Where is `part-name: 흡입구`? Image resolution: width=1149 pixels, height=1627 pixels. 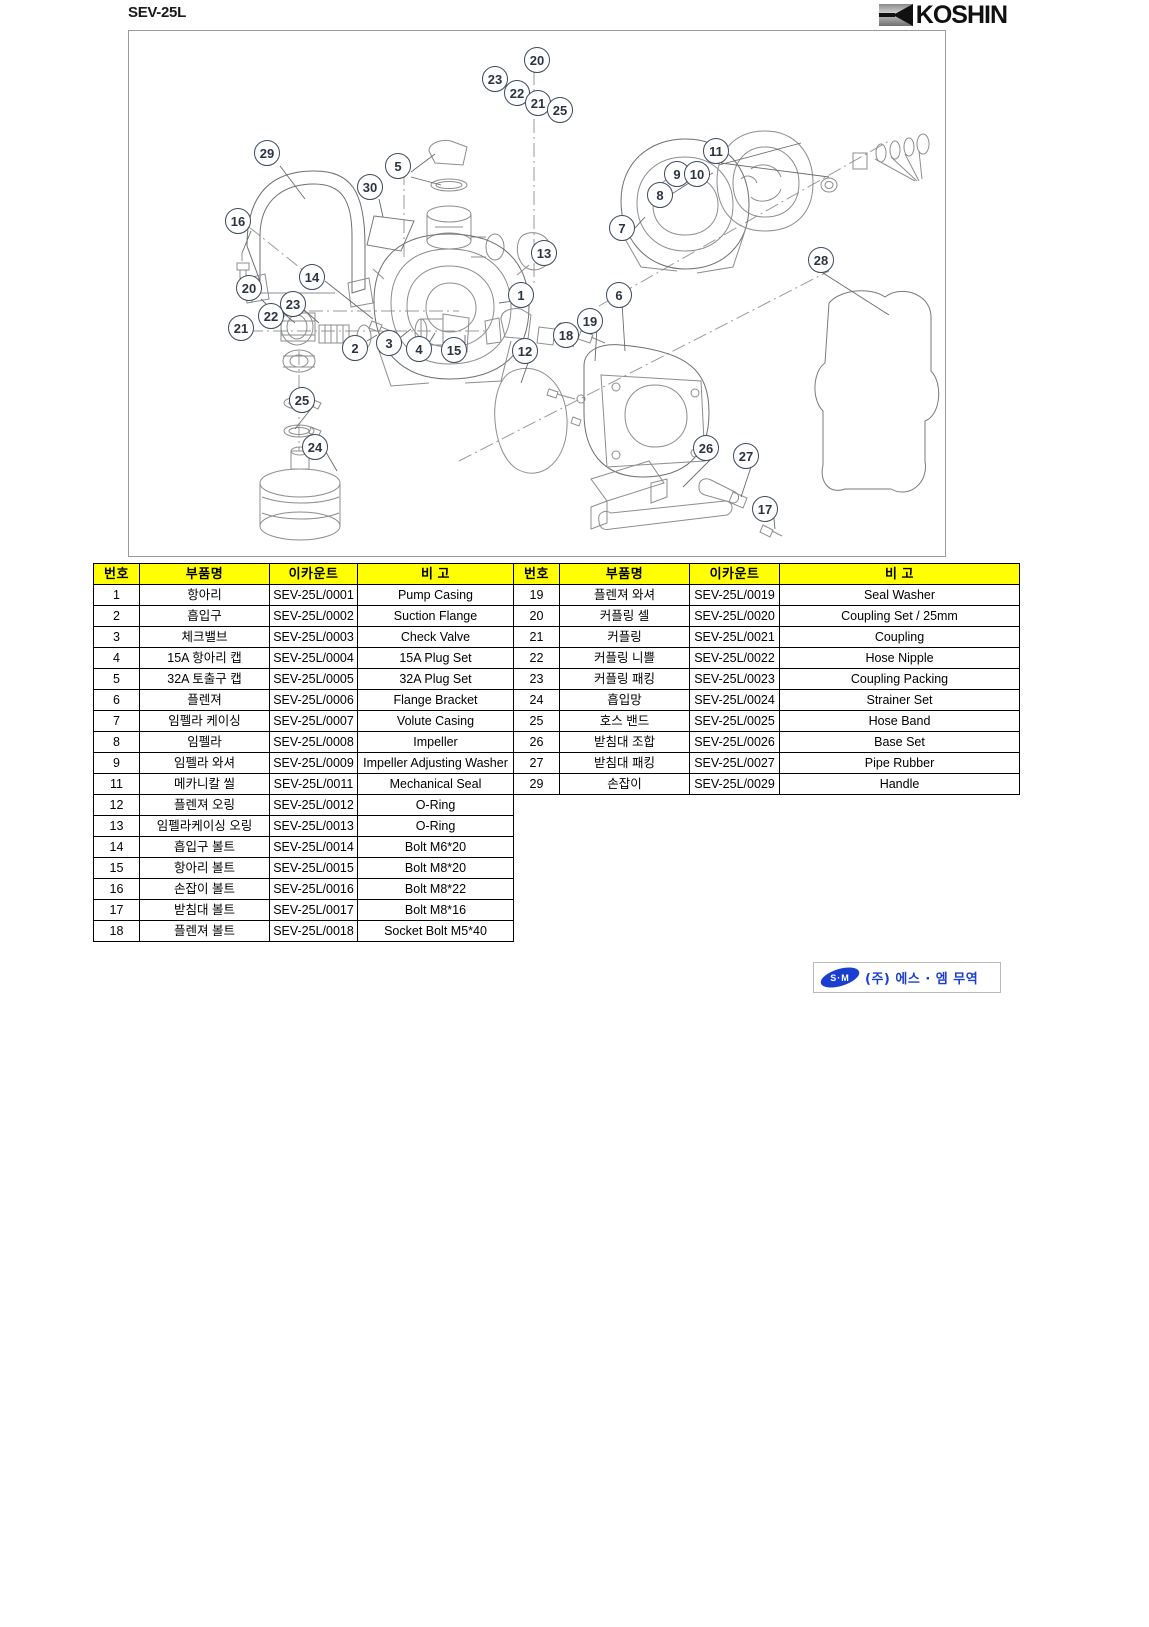
part-name: 흡입구 is located at coordinates (204, 616).